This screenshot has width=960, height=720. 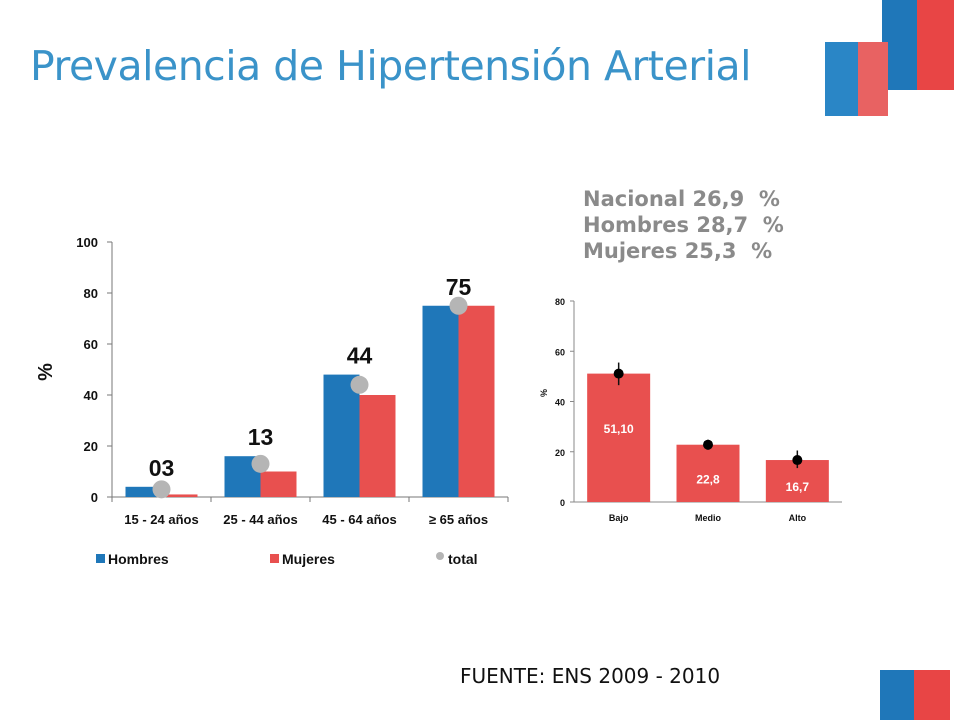 What do you see at coordinates (162, 468) in the screenshot?
I see `total-data-label: 03` at bounding box center [162, 468].